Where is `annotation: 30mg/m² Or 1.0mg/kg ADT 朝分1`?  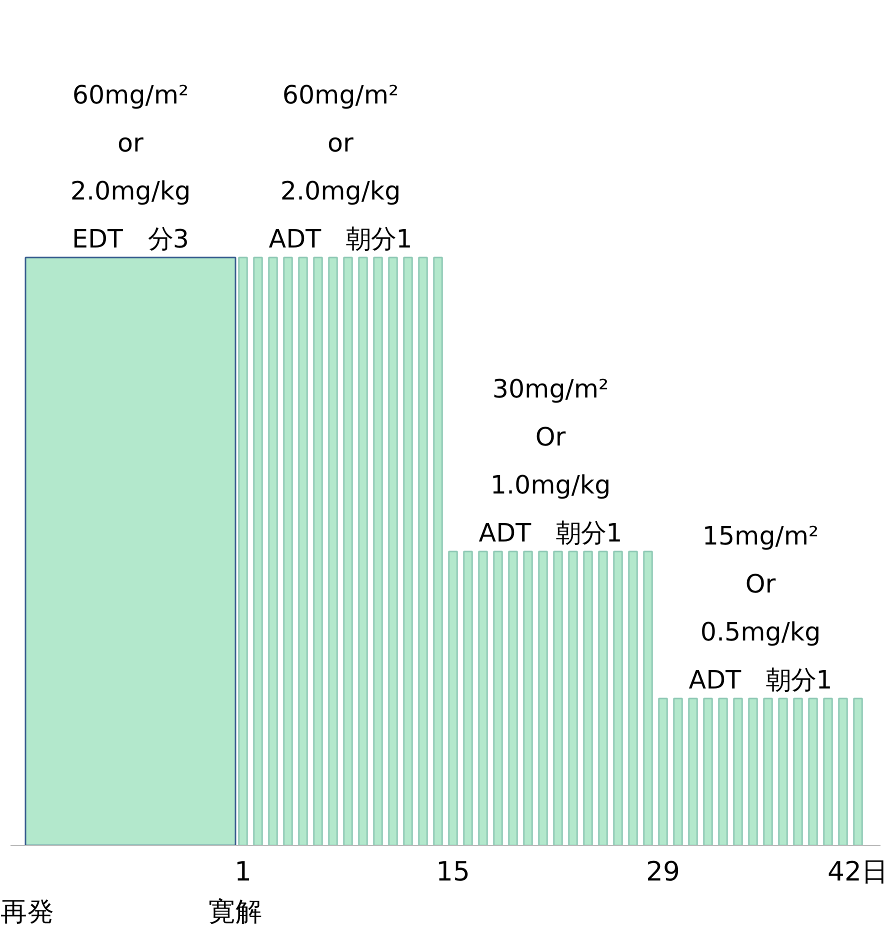
annotation: 30mg/m² Or 1.0mg/kg ADT 朝分1 is located at coordinates (550, 460).